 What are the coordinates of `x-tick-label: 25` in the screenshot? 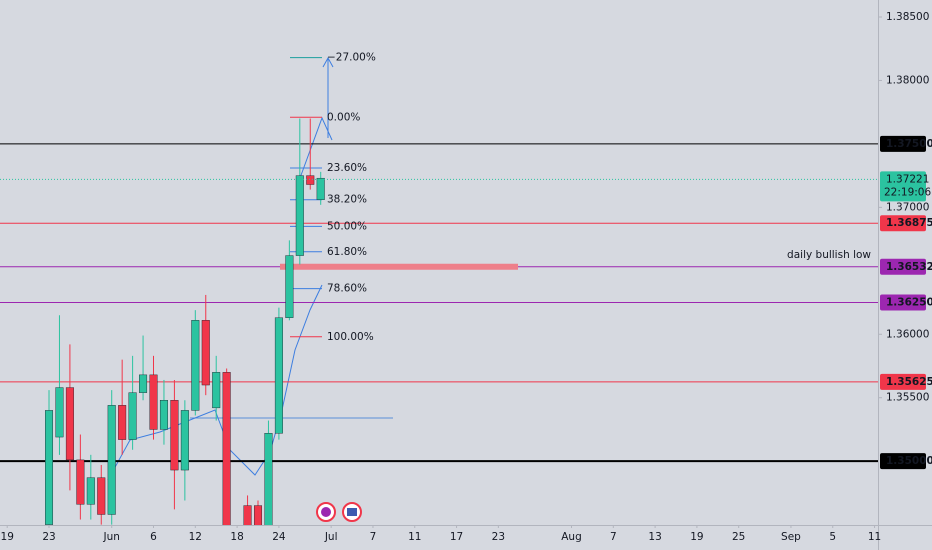 It's located at (738, 537).